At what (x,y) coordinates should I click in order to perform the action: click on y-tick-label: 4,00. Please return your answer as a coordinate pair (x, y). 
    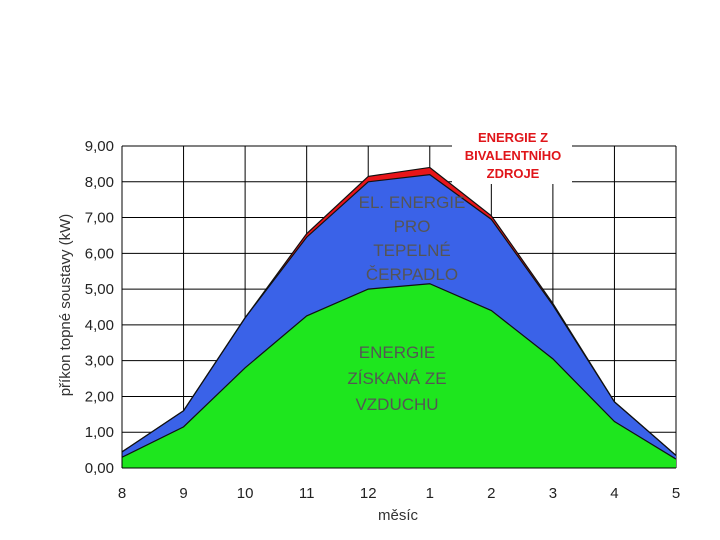
    Looking at the image, I should click on (99, 325).